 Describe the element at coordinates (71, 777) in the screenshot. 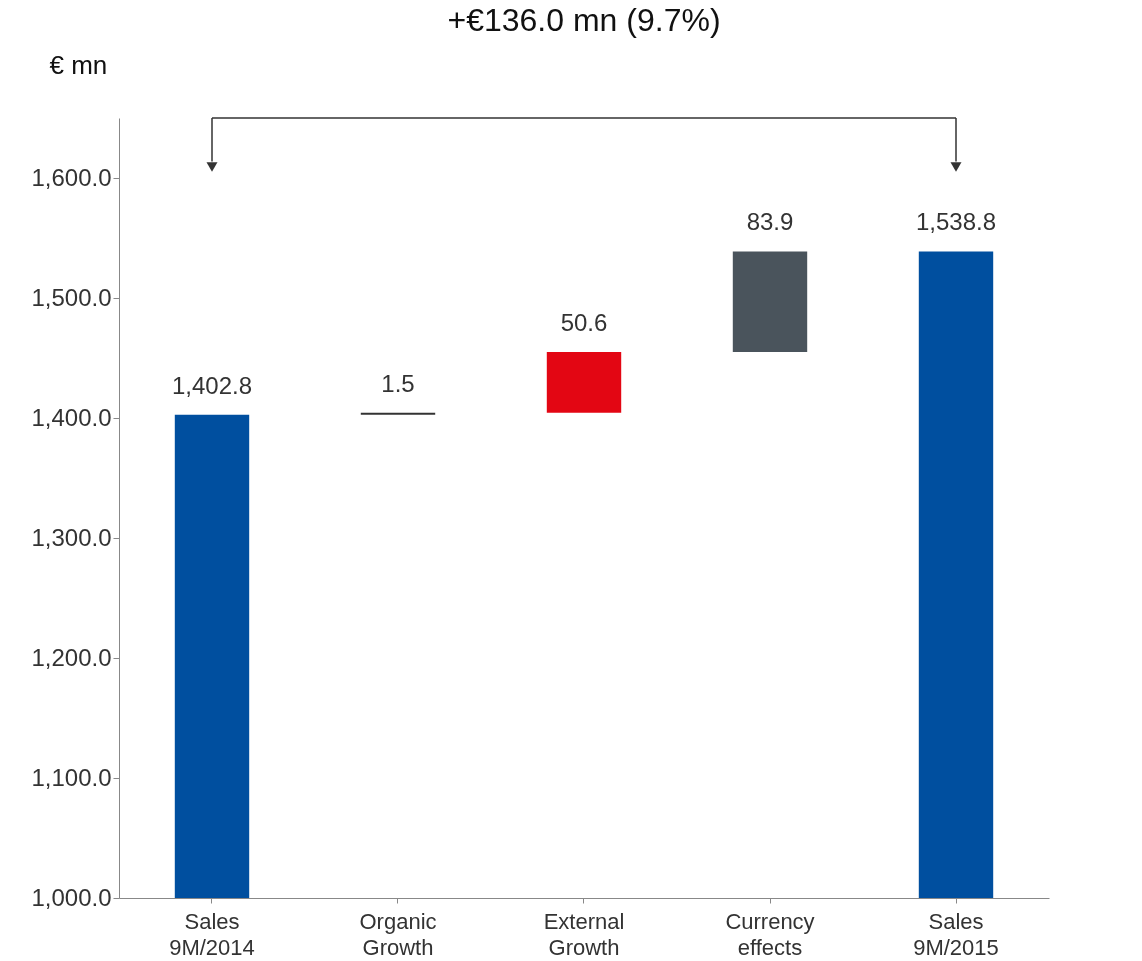

I see `y-tick-label: 1,100.0` at that location.